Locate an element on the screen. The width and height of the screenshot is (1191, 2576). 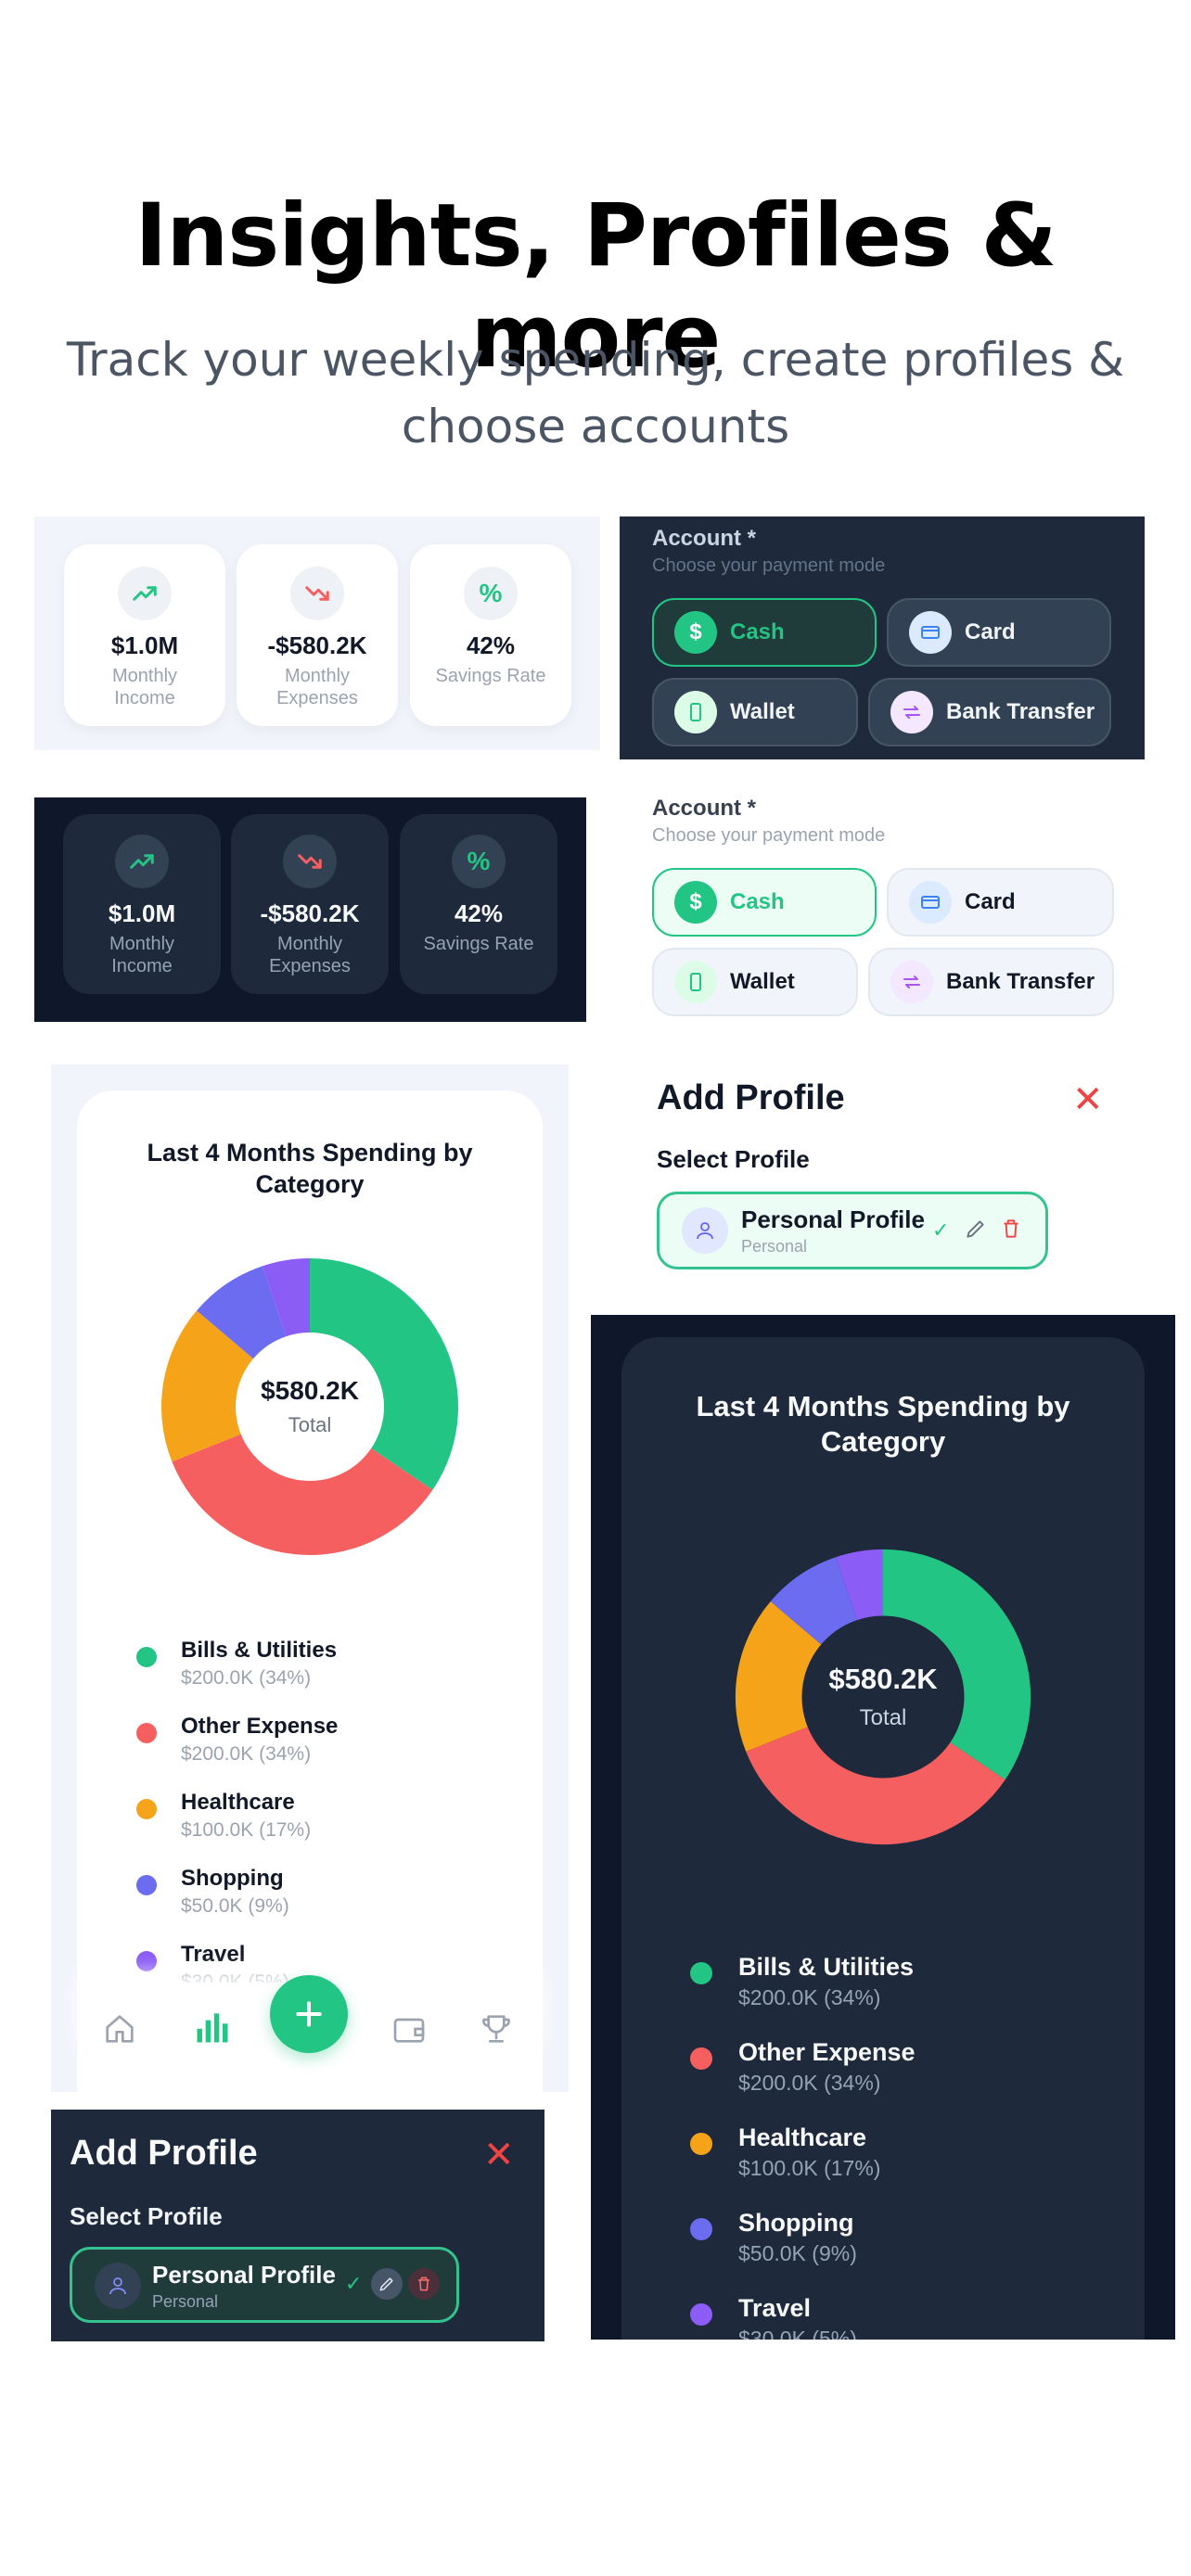
stat-label: Monthly Expenses is located at coordinates (317, 687).